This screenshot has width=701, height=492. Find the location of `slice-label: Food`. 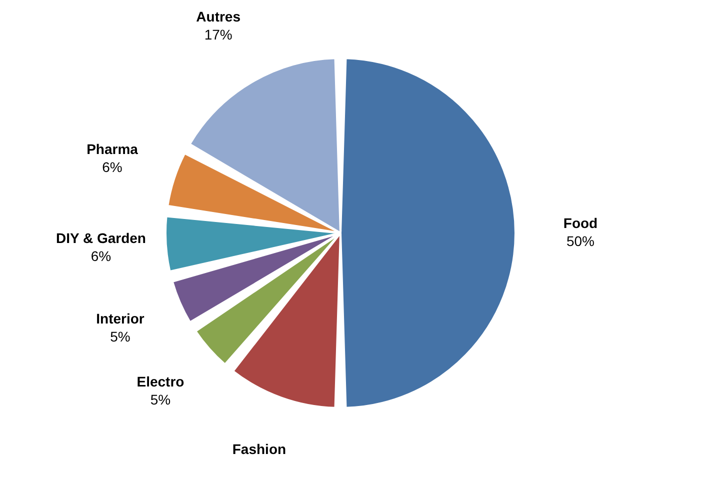

slice-label: Food is located at coordinates (580, 223).